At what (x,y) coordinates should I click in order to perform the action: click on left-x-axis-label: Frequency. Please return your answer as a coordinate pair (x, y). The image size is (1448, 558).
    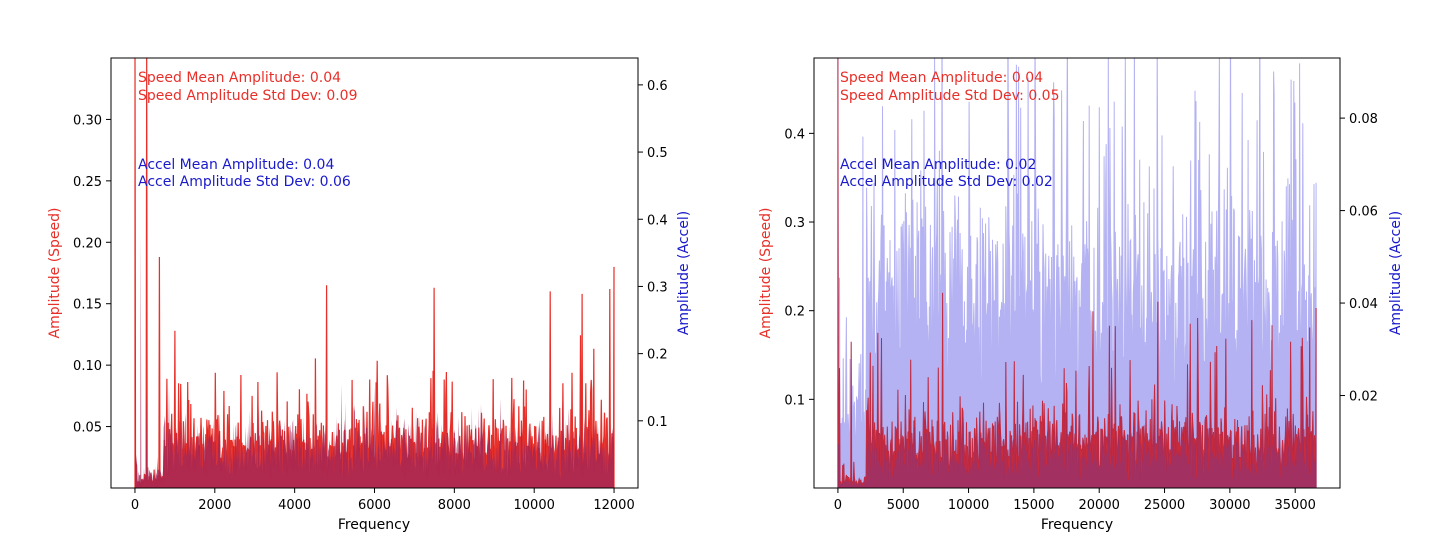
    Looking at the image, I should click on (374, 525).